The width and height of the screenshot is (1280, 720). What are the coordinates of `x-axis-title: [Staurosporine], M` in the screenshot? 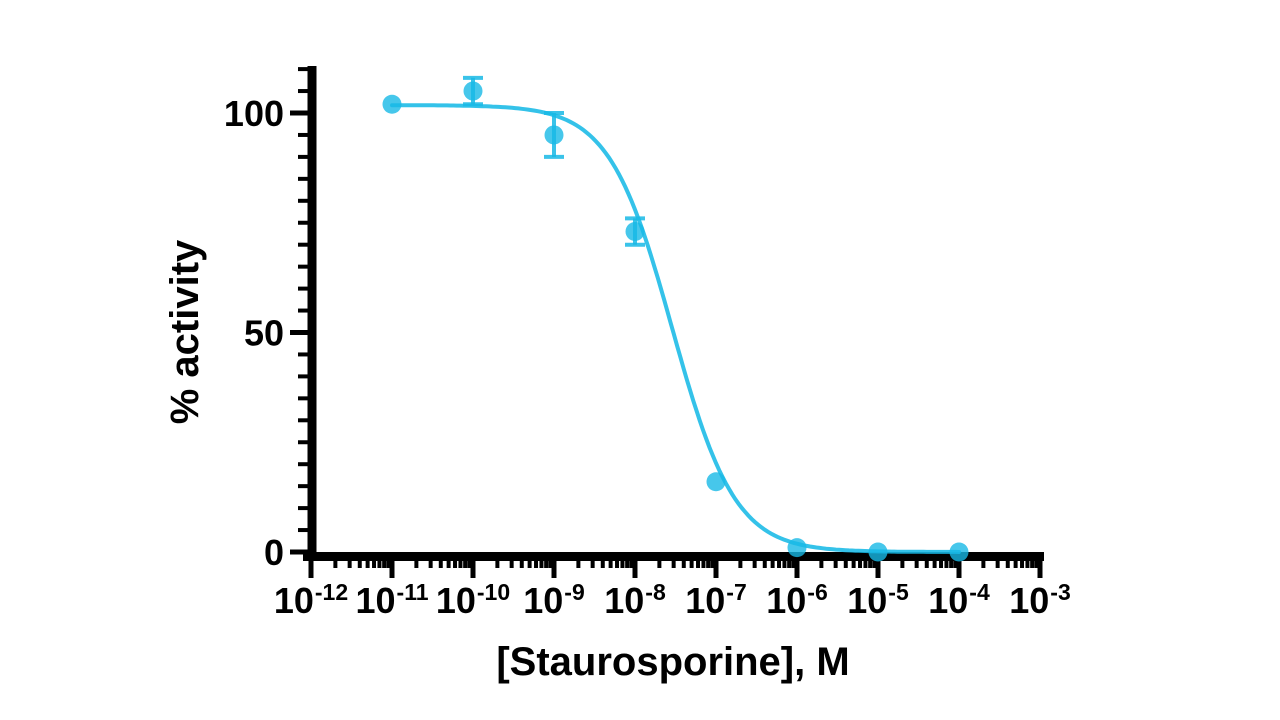 It's located at (672, 662).